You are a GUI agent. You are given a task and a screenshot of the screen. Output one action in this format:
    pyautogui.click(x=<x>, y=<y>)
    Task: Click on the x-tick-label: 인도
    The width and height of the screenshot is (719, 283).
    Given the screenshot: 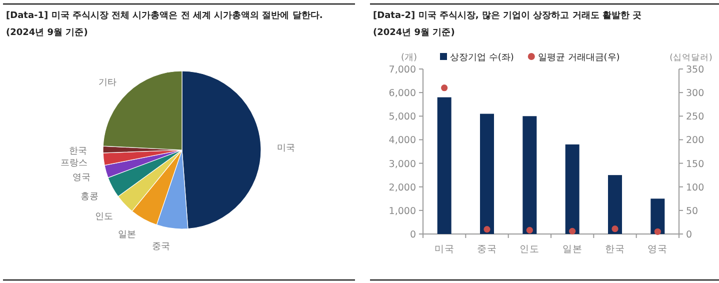 What is the action you would take?
    pyautogui.click(x=530, y=249)
    